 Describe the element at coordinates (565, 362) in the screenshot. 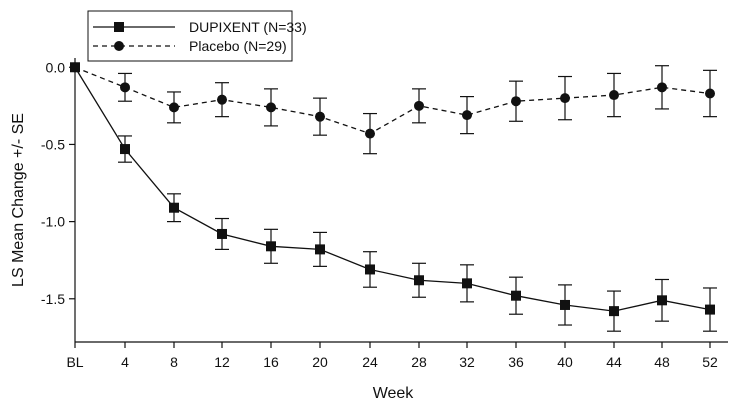

I see `x-tick-label: 40` at that location.